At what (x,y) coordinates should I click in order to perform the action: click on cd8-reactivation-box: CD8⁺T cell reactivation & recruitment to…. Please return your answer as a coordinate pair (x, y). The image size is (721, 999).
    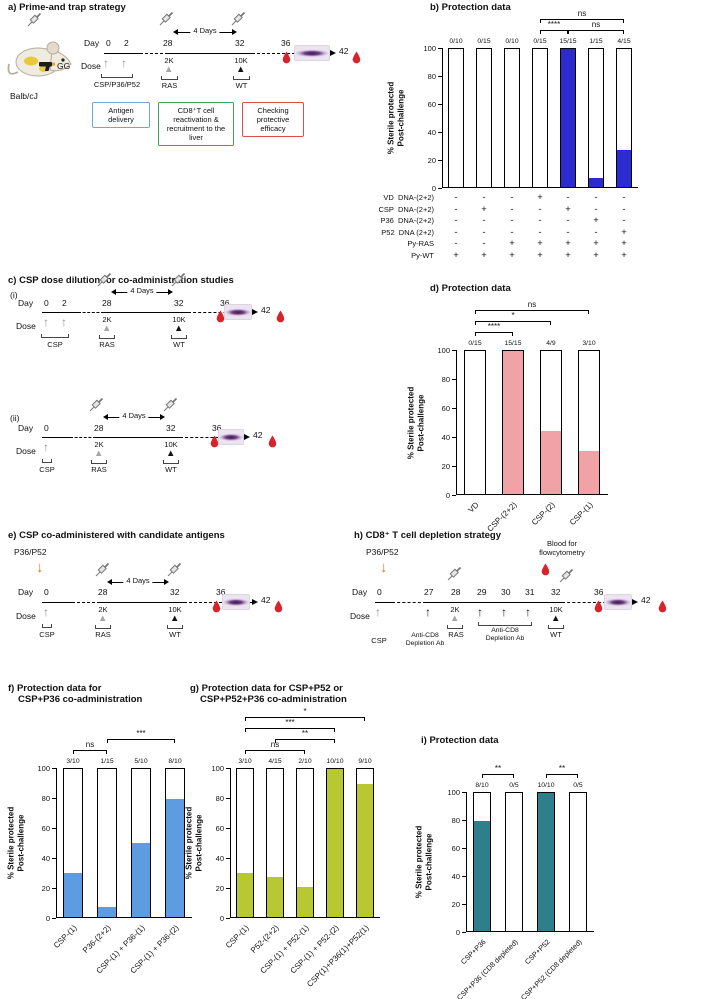
    Looking at the image, I should click on (196, 124).